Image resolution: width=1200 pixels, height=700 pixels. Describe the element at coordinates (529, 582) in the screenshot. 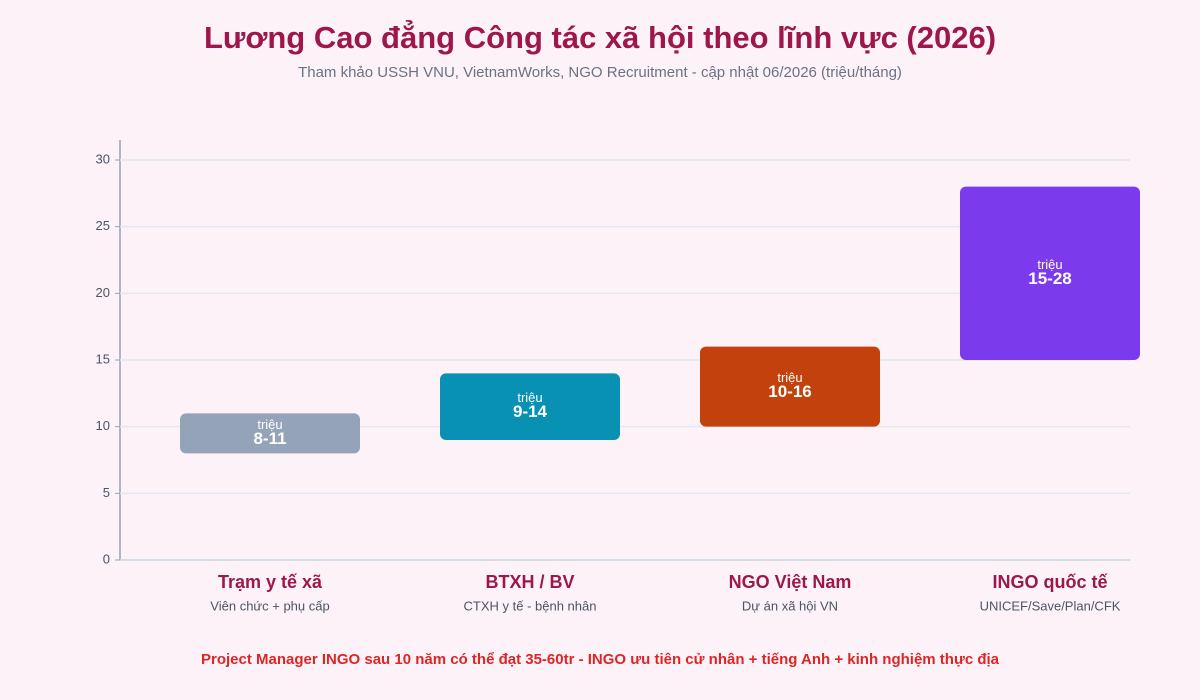

I see `x-tick-label: BTXH / BV` at that location.